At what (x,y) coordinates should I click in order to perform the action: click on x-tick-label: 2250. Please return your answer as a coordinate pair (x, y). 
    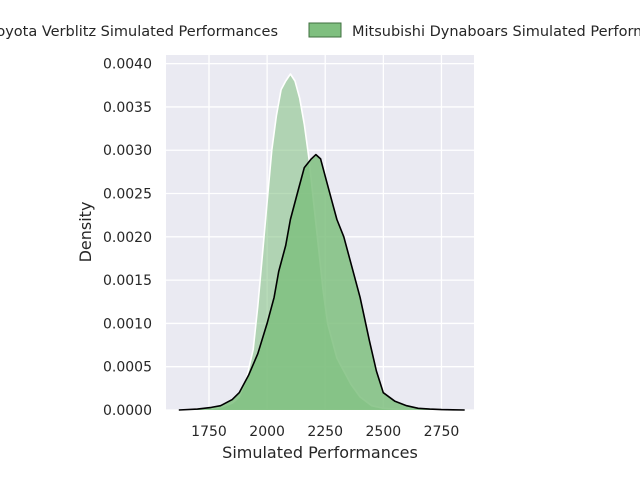
    Looking at the image, I should click on (325, 432).